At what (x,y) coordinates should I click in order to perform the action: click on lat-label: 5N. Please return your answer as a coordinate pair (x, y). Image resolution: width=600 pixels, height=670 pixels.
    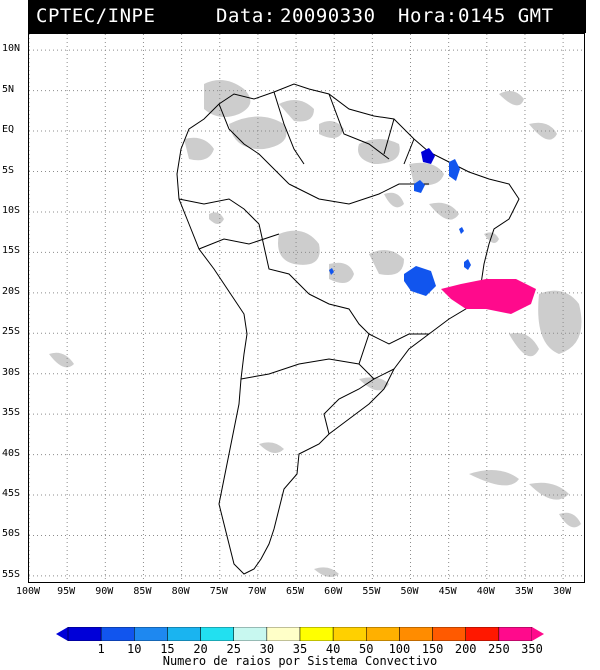
    Looking at the image, I should click on (8, 89).